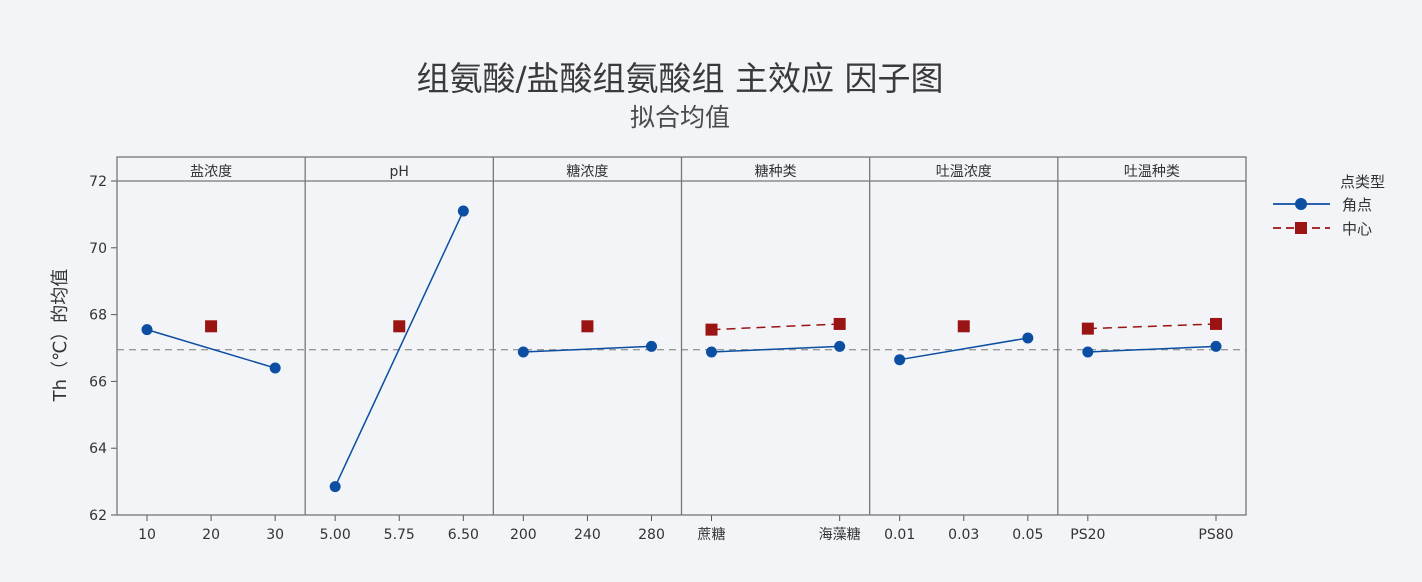  What do you see at coordinates (399, 535) in the screenshot?
I see `x-tick-label: 5.75` at bounding box center [399, 535].